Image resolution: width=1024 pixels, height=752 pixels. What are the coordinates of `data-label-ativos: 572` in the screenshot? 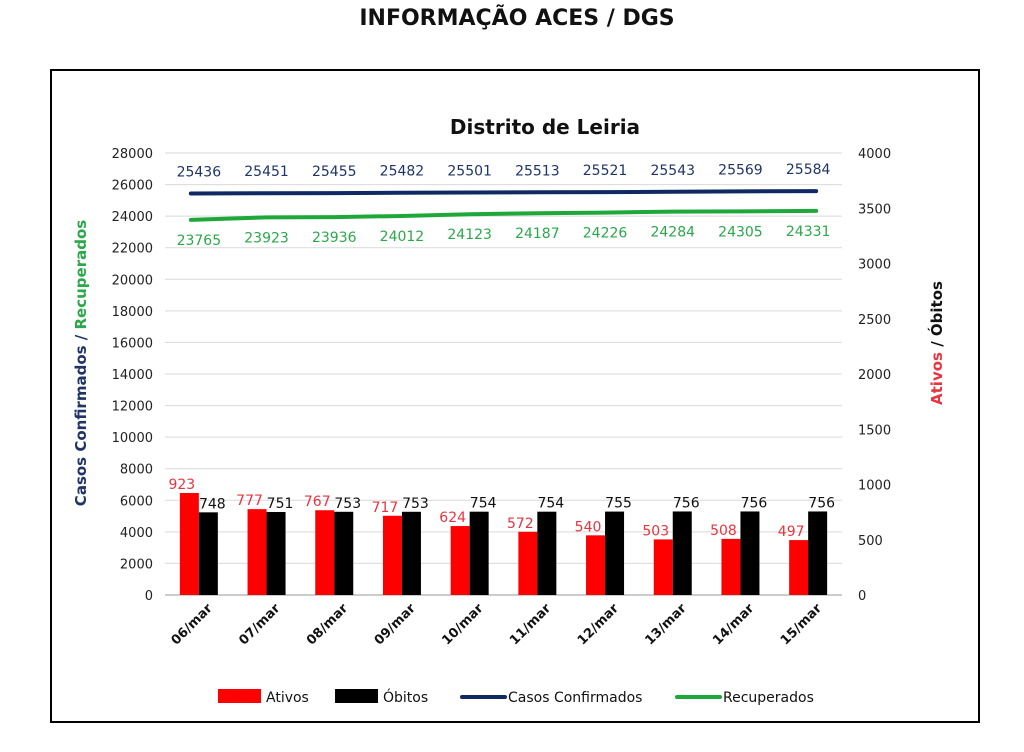 It's located at (520, 524).